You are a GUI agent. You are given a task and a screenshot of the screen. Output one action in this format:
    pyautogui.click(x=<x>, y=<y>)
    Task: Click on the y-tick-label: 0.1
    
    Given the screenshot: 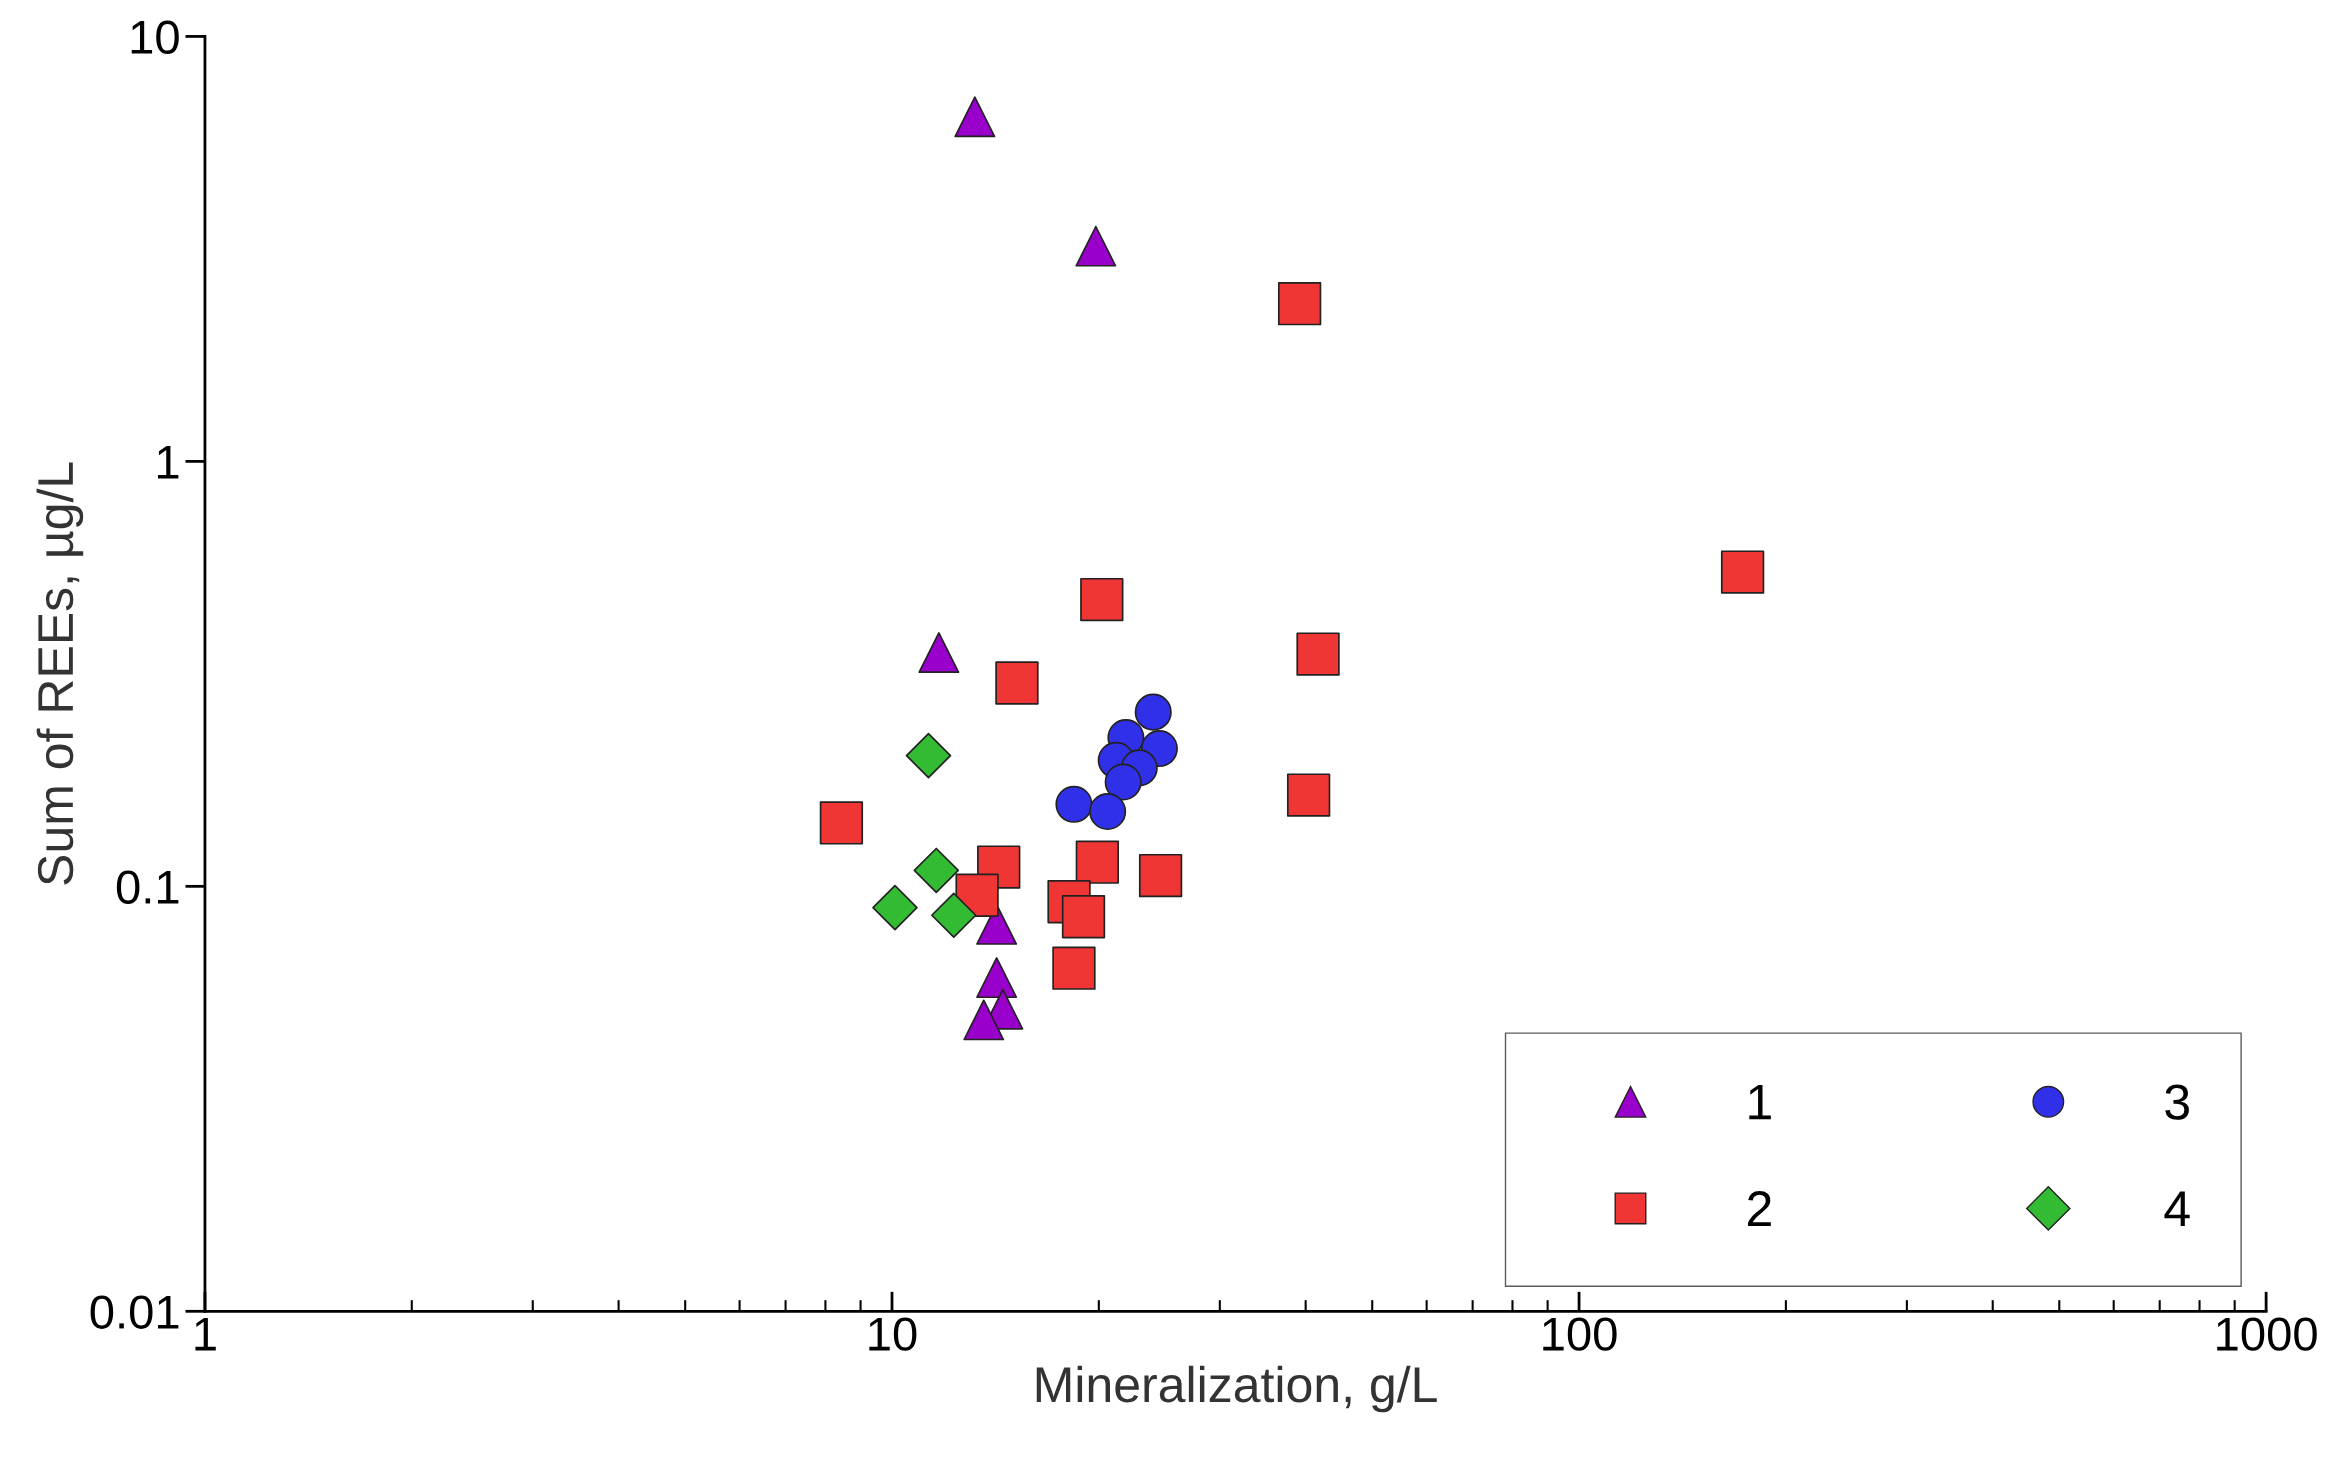 What is the action you would take?
    pyautogui.click(x=147, y=887)
    